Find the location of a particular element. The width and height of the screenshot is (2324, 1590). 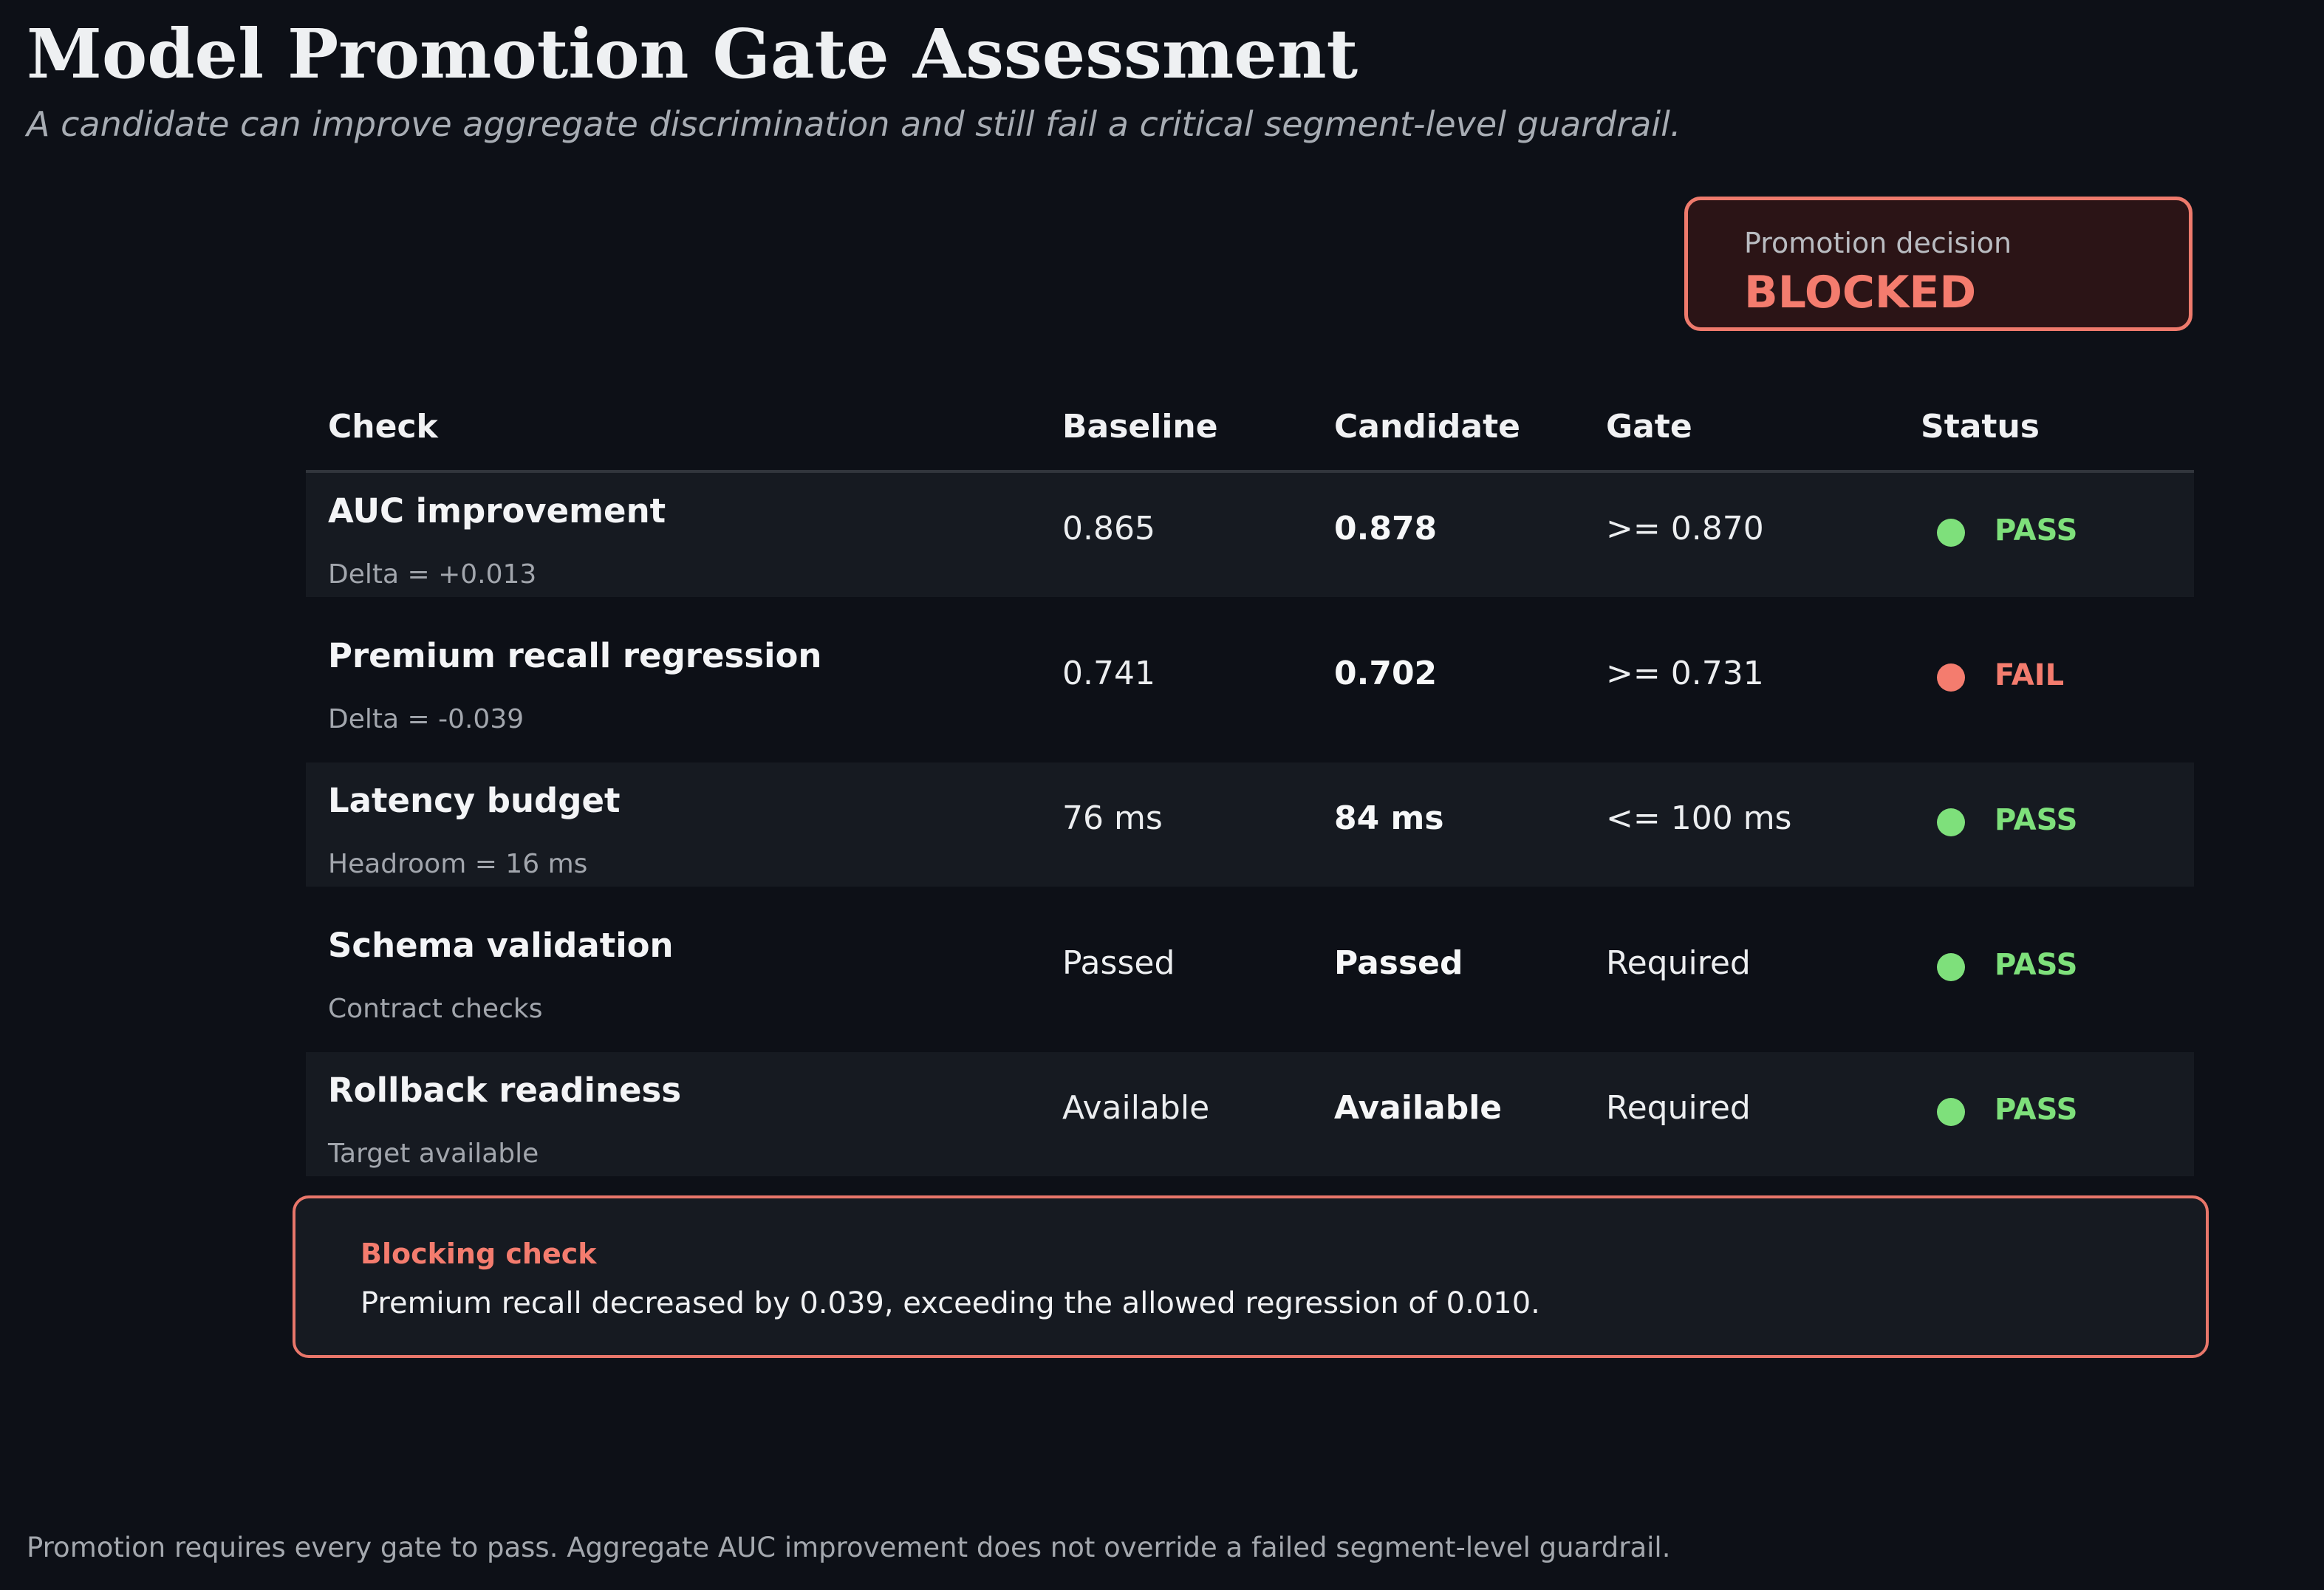

column-header-status: Status is located at coordinates (1980, 427).